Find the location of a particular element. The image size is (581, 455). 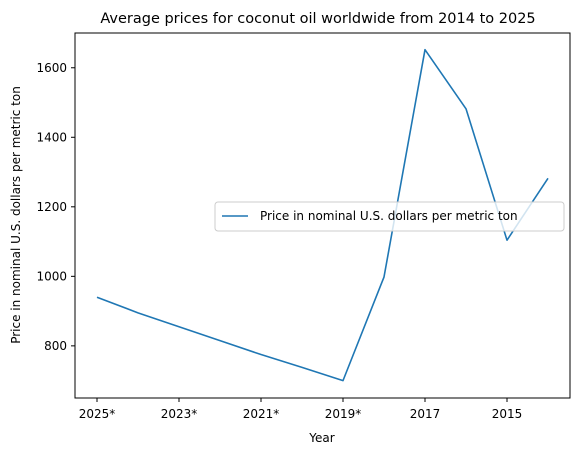

x-tick-label: 2019* is located at coordinates (343, 414).